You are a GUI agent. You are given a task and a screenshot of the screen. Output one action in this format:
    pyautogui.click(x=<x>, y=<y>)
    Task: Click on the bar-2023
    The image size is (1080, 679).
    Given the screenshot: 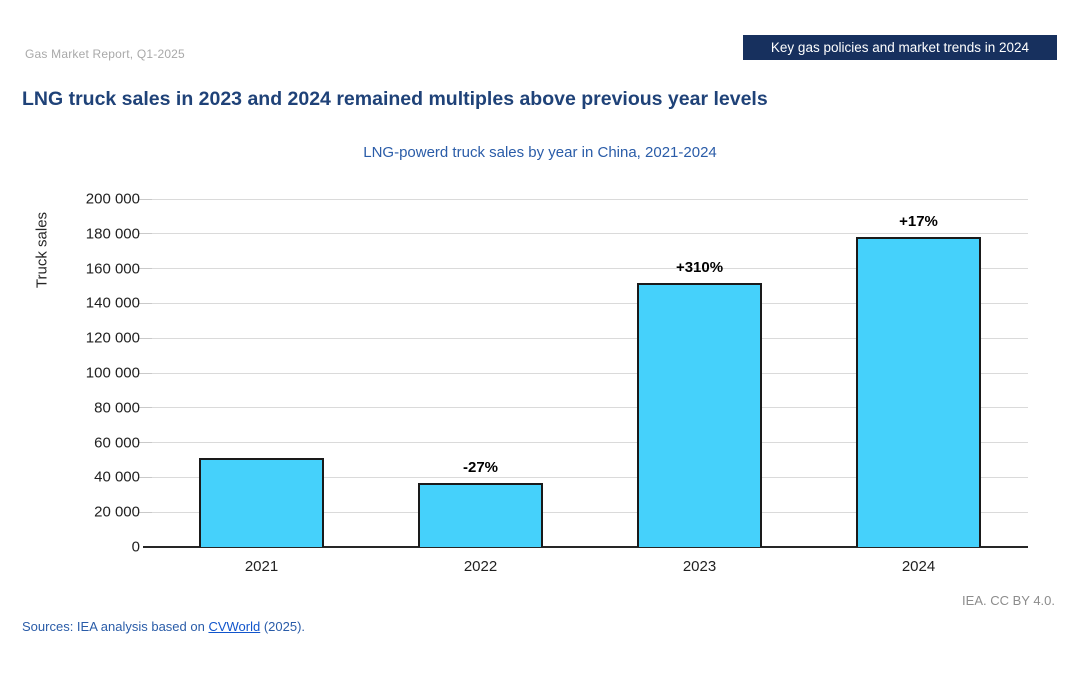 What is the action you would take?
    pyautogui.click(x=699, y=414)
    